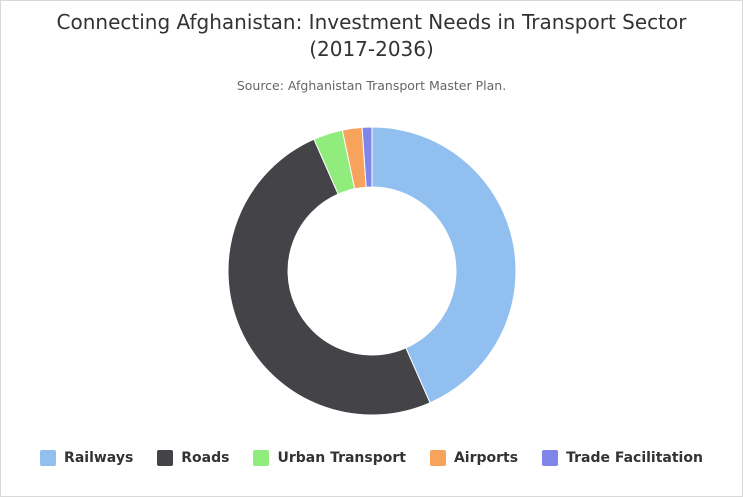 This screenshot has height=497, width=743. I want to click on legend-item: Airports, so click(474, 458).